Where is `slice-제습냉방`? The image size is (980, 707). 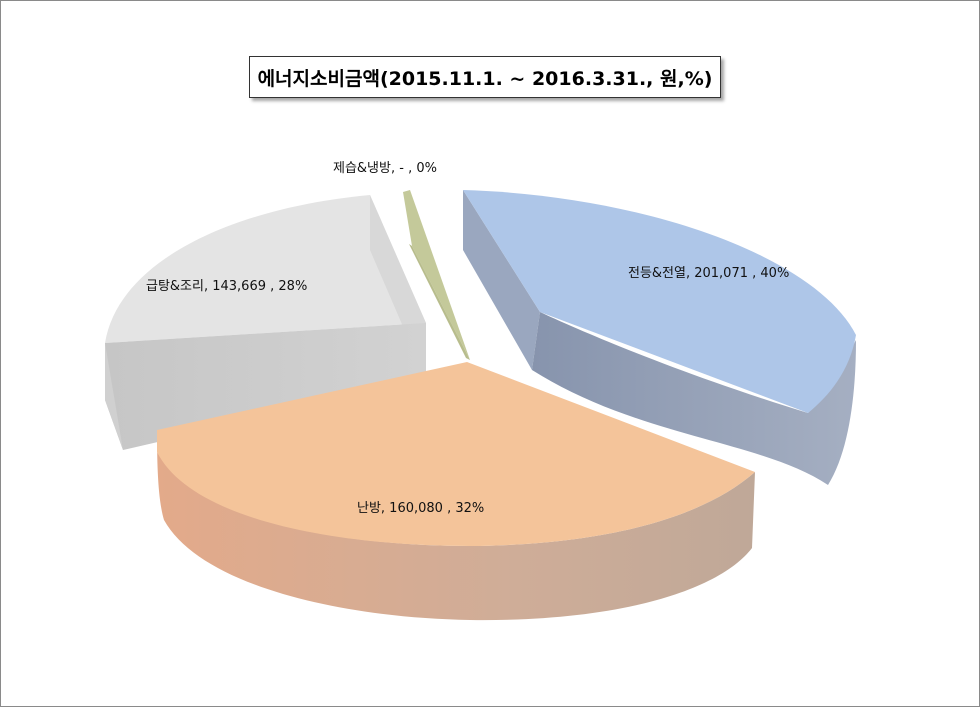
slice-제습냉방 is located at coordinates (436, 275).